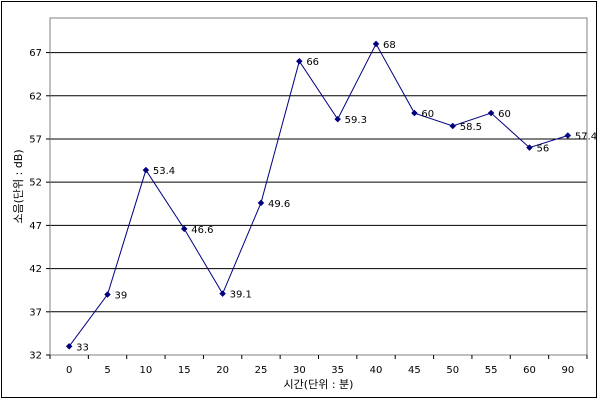 Image resolution: width=600 pixels, height=401 pixels. What do you see at coordinates (471, 127) in the screenshot?
I see `data-label: 58.5` at bounding box center [471, 127].